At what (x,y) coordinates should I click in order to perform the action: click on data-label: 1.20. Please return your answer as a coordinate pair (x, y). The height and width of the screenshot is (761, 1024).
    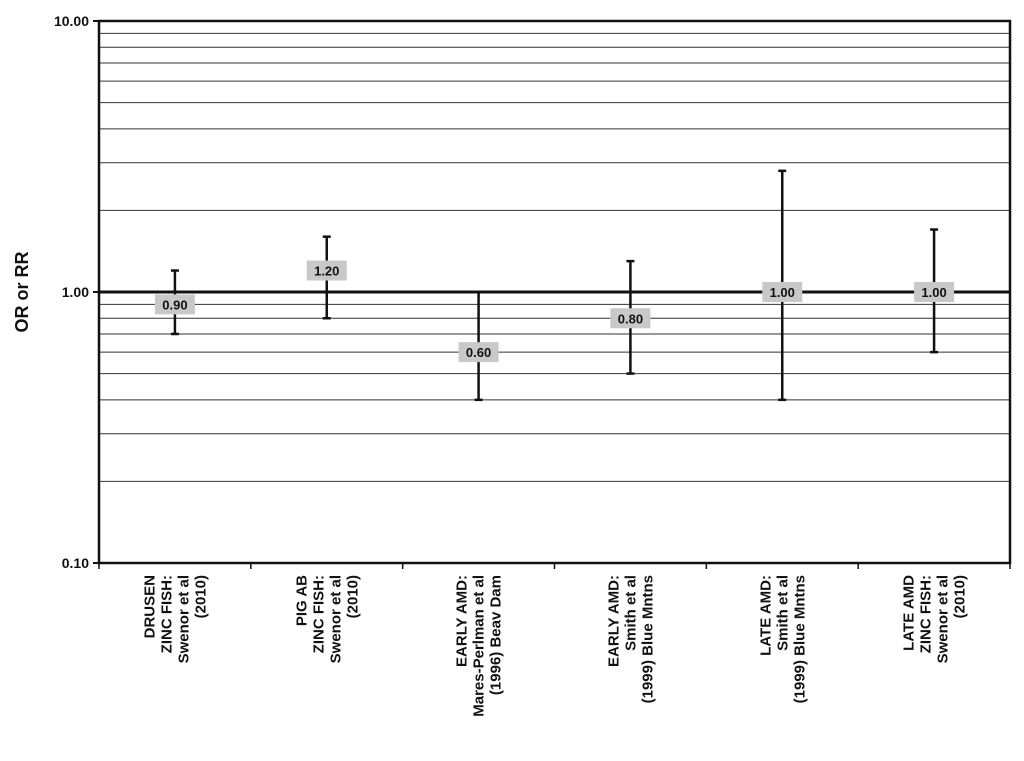
    Looking at the image, I should click on (326, 271).